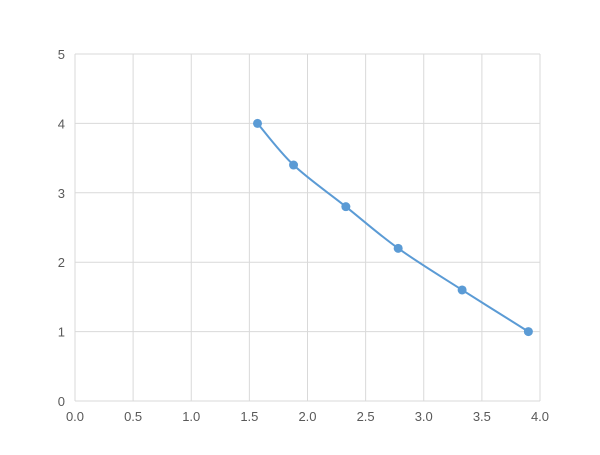 Image resolution: width=600 pixels, height=455 pixels. Describe the element at coordinates (61, 332) in the screenshot. I see `y-tick-label: 1` at that location.